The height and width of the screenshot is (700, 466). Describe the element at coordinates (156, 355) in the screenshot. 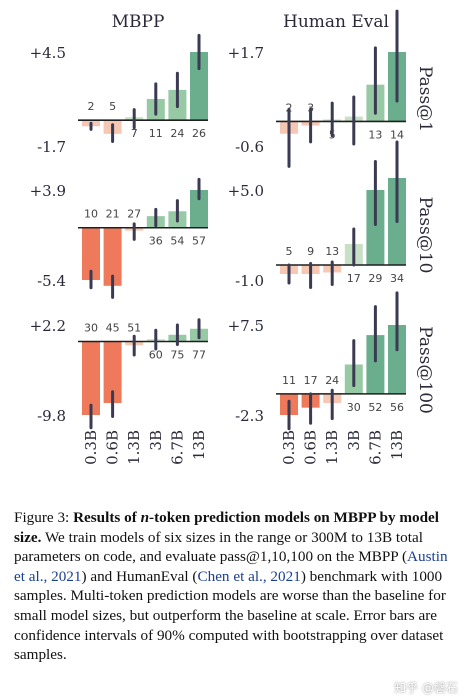

I see `panel-4-datalabel-3: 60` at that location.